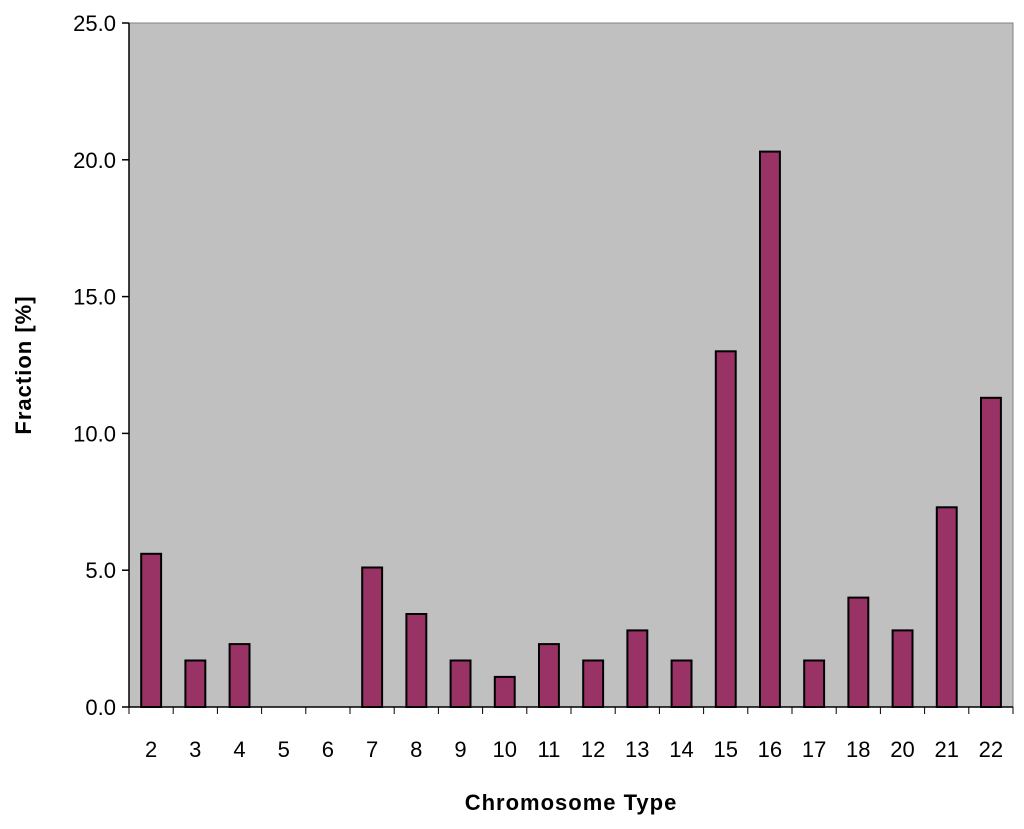  I want to click on x-tick-label: 7, so click(372, 749).